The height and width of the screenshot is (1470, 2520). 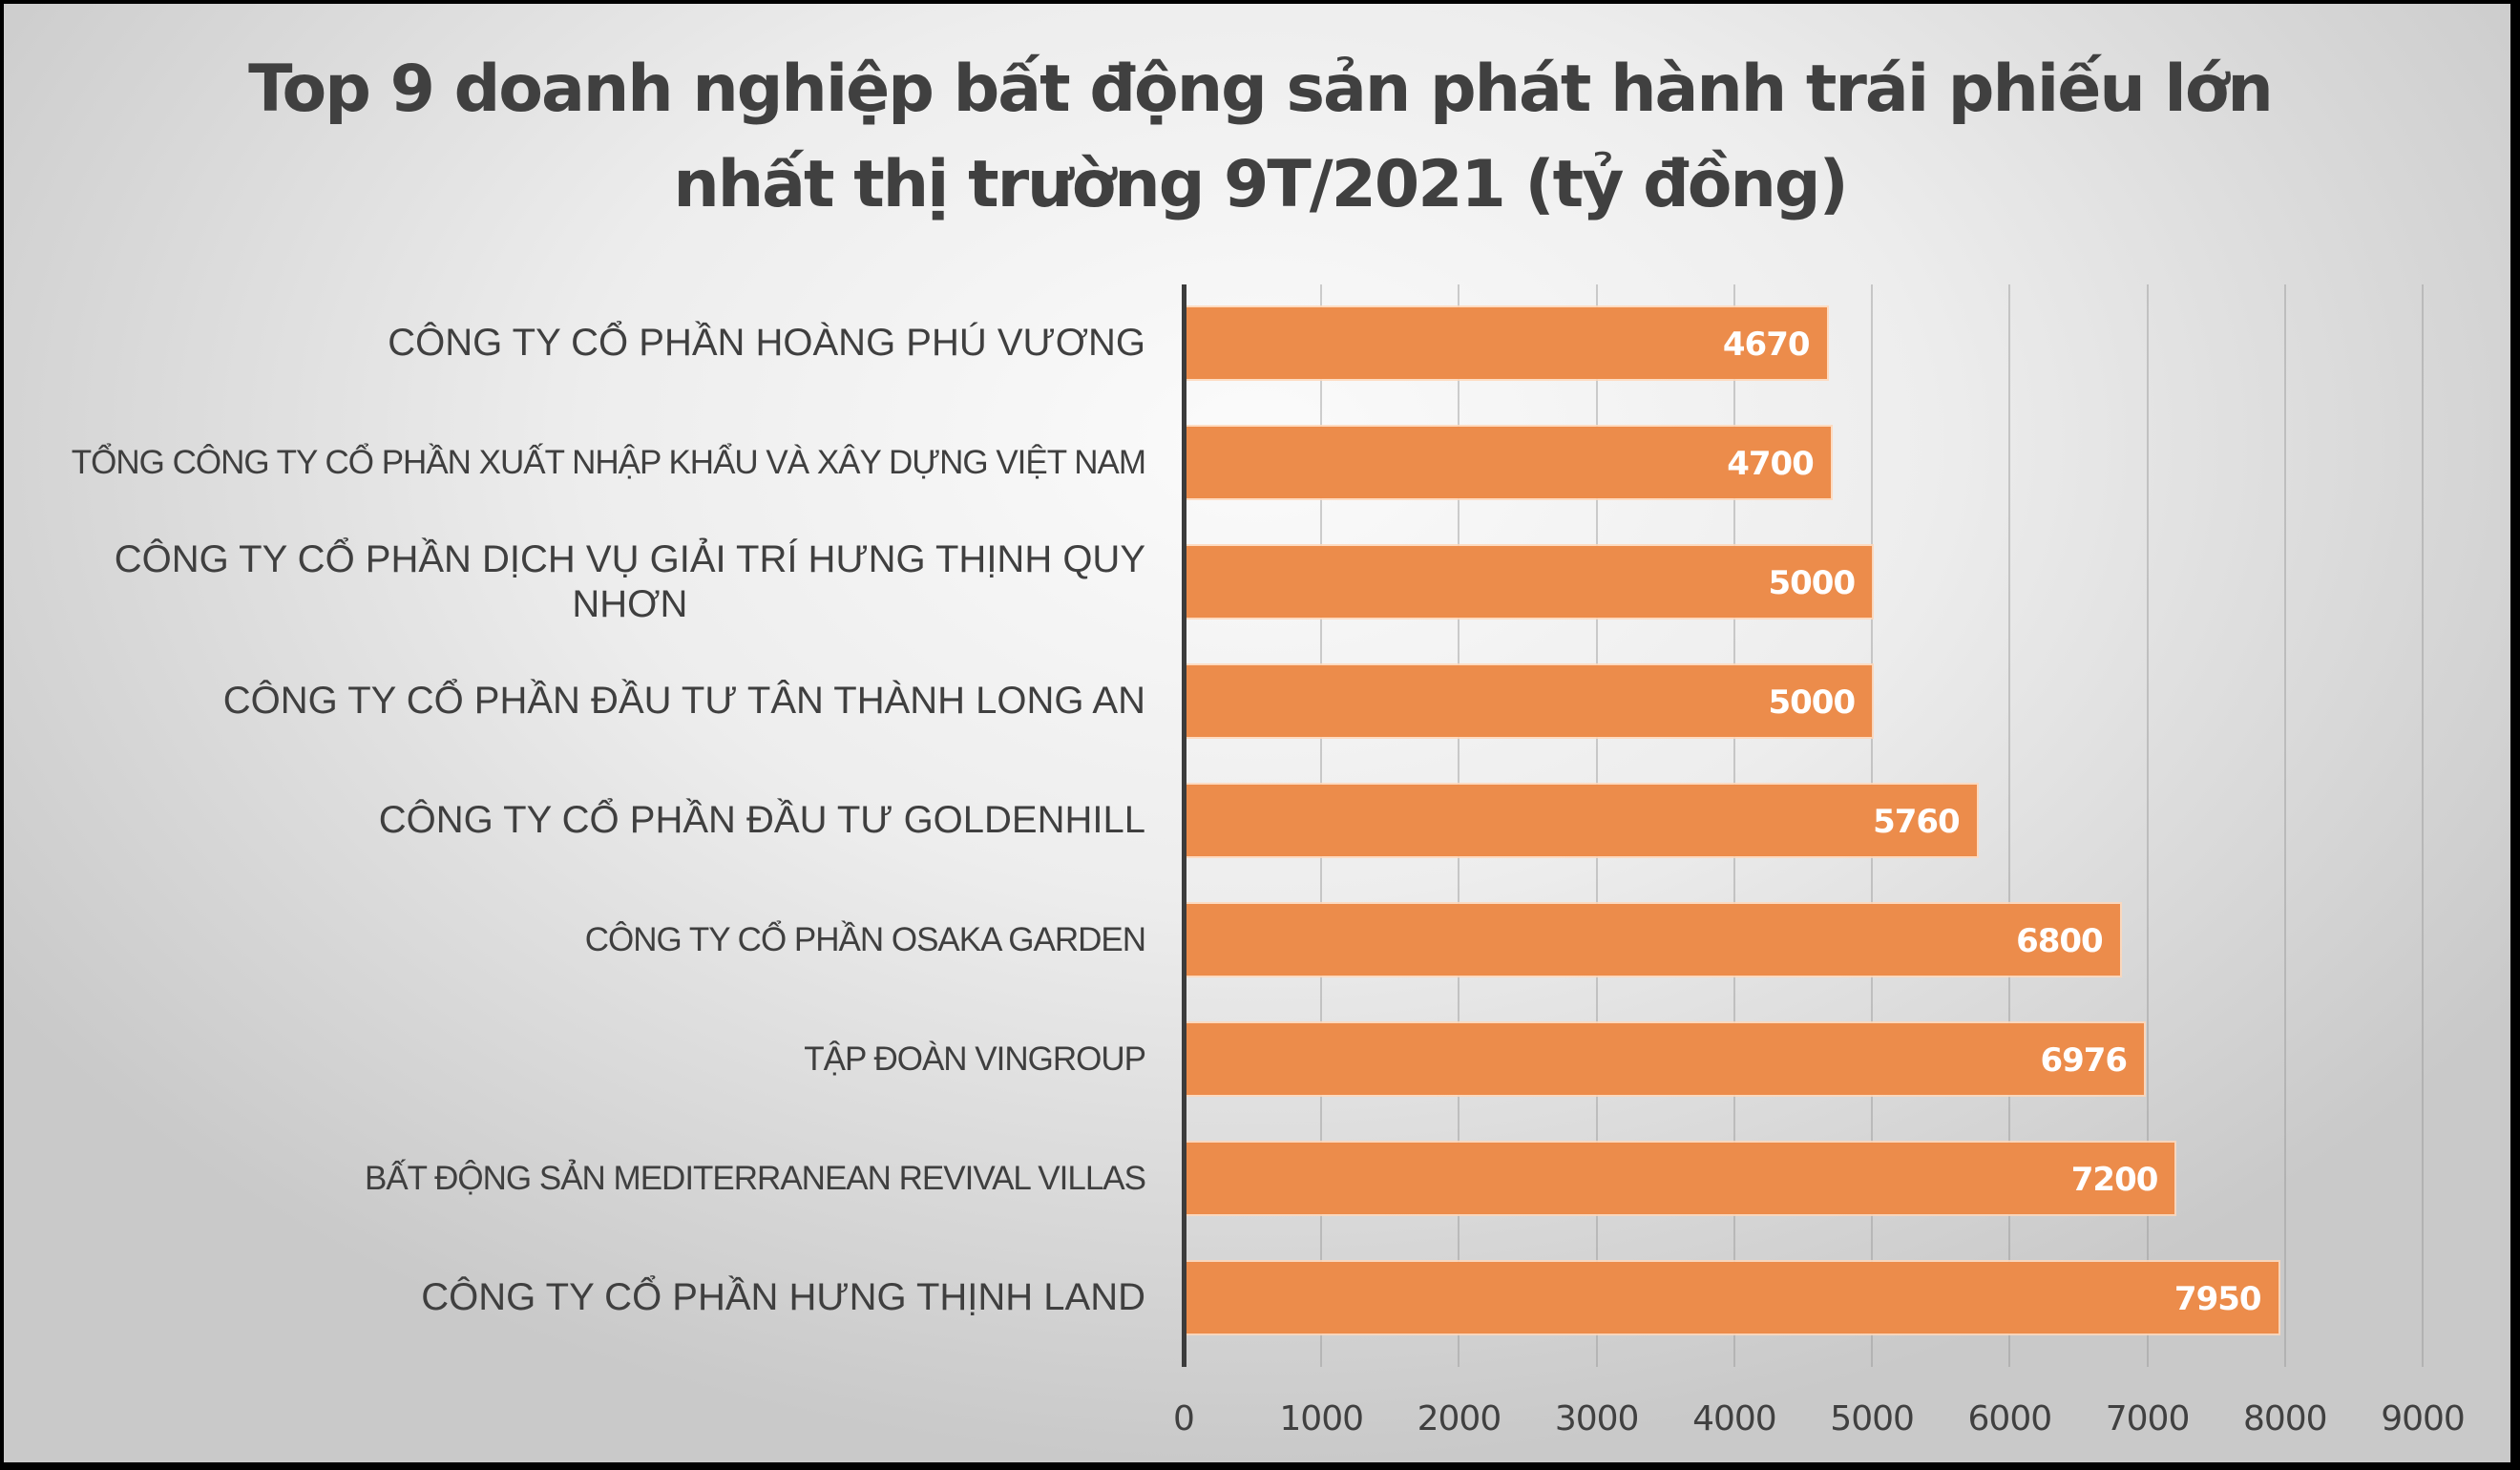 What do you see at coordinates (1767, 345) in the screenshot?
I see `bar-value-label: 4670` at bounding box center [1767, 345].